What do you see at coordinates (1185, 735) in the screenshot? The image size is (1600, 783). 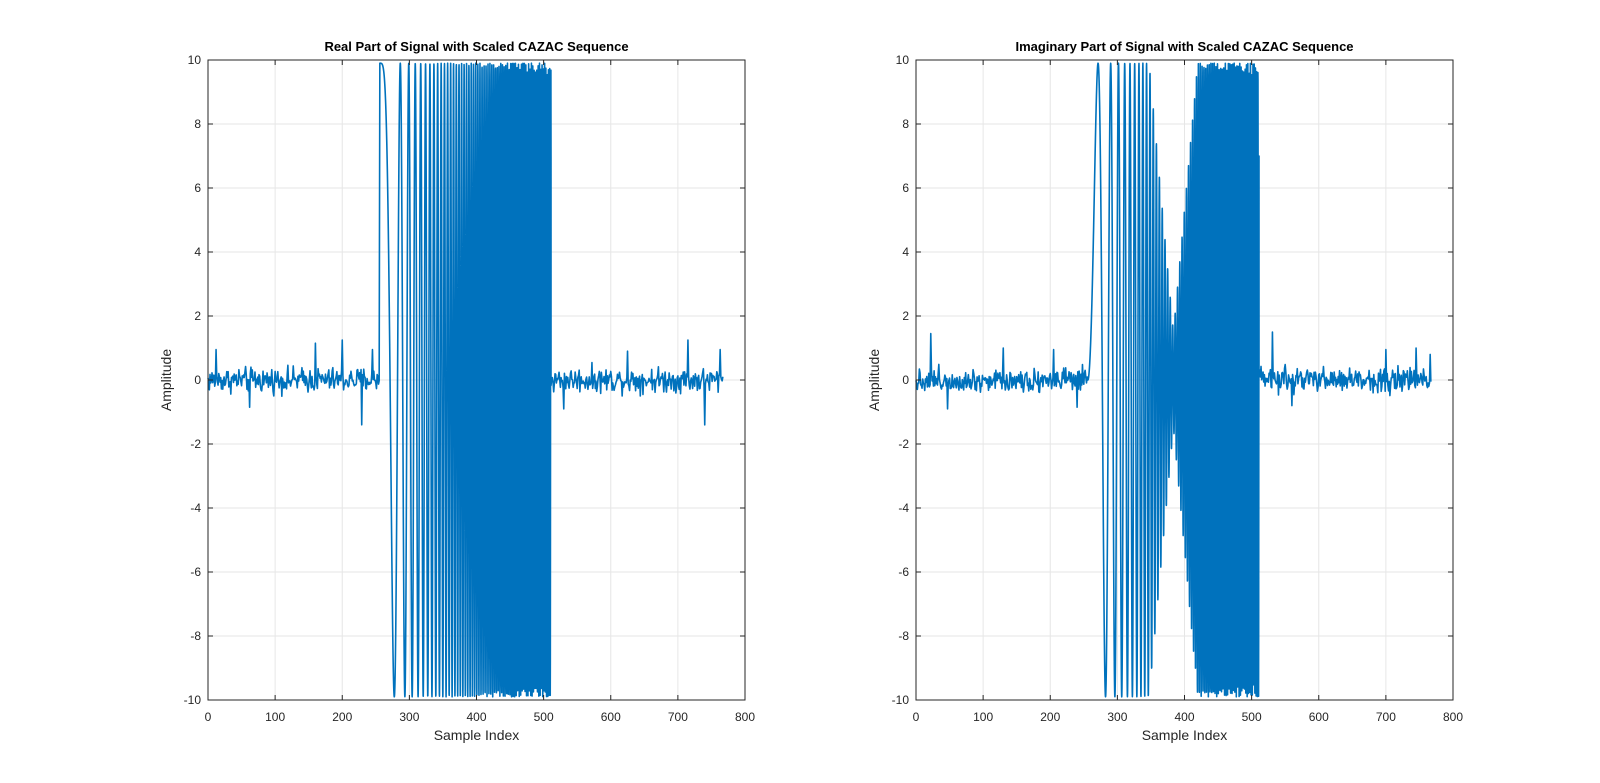 I see `x-axis-label-imag: Sample Index` at bounding box center [1185, 735].